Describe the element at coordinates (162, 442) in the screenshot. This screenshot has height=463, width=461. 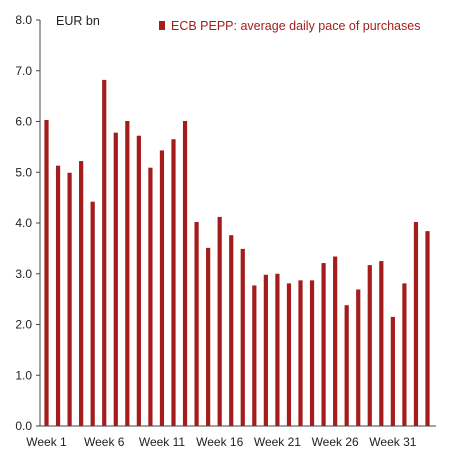
I see `x-tick-label: Week 11` at that location.